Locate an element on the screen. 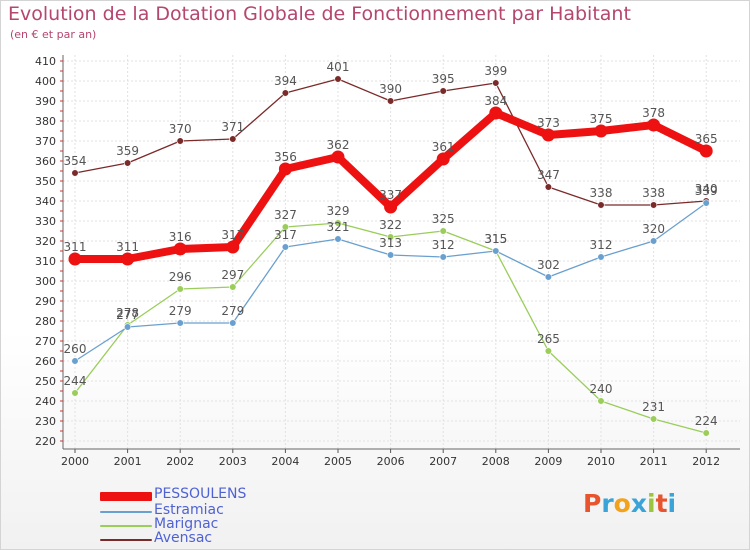 The width and height of the screenshot is (750, 550). data-label-estramiac: 321 is located at coordinates (338, 227).